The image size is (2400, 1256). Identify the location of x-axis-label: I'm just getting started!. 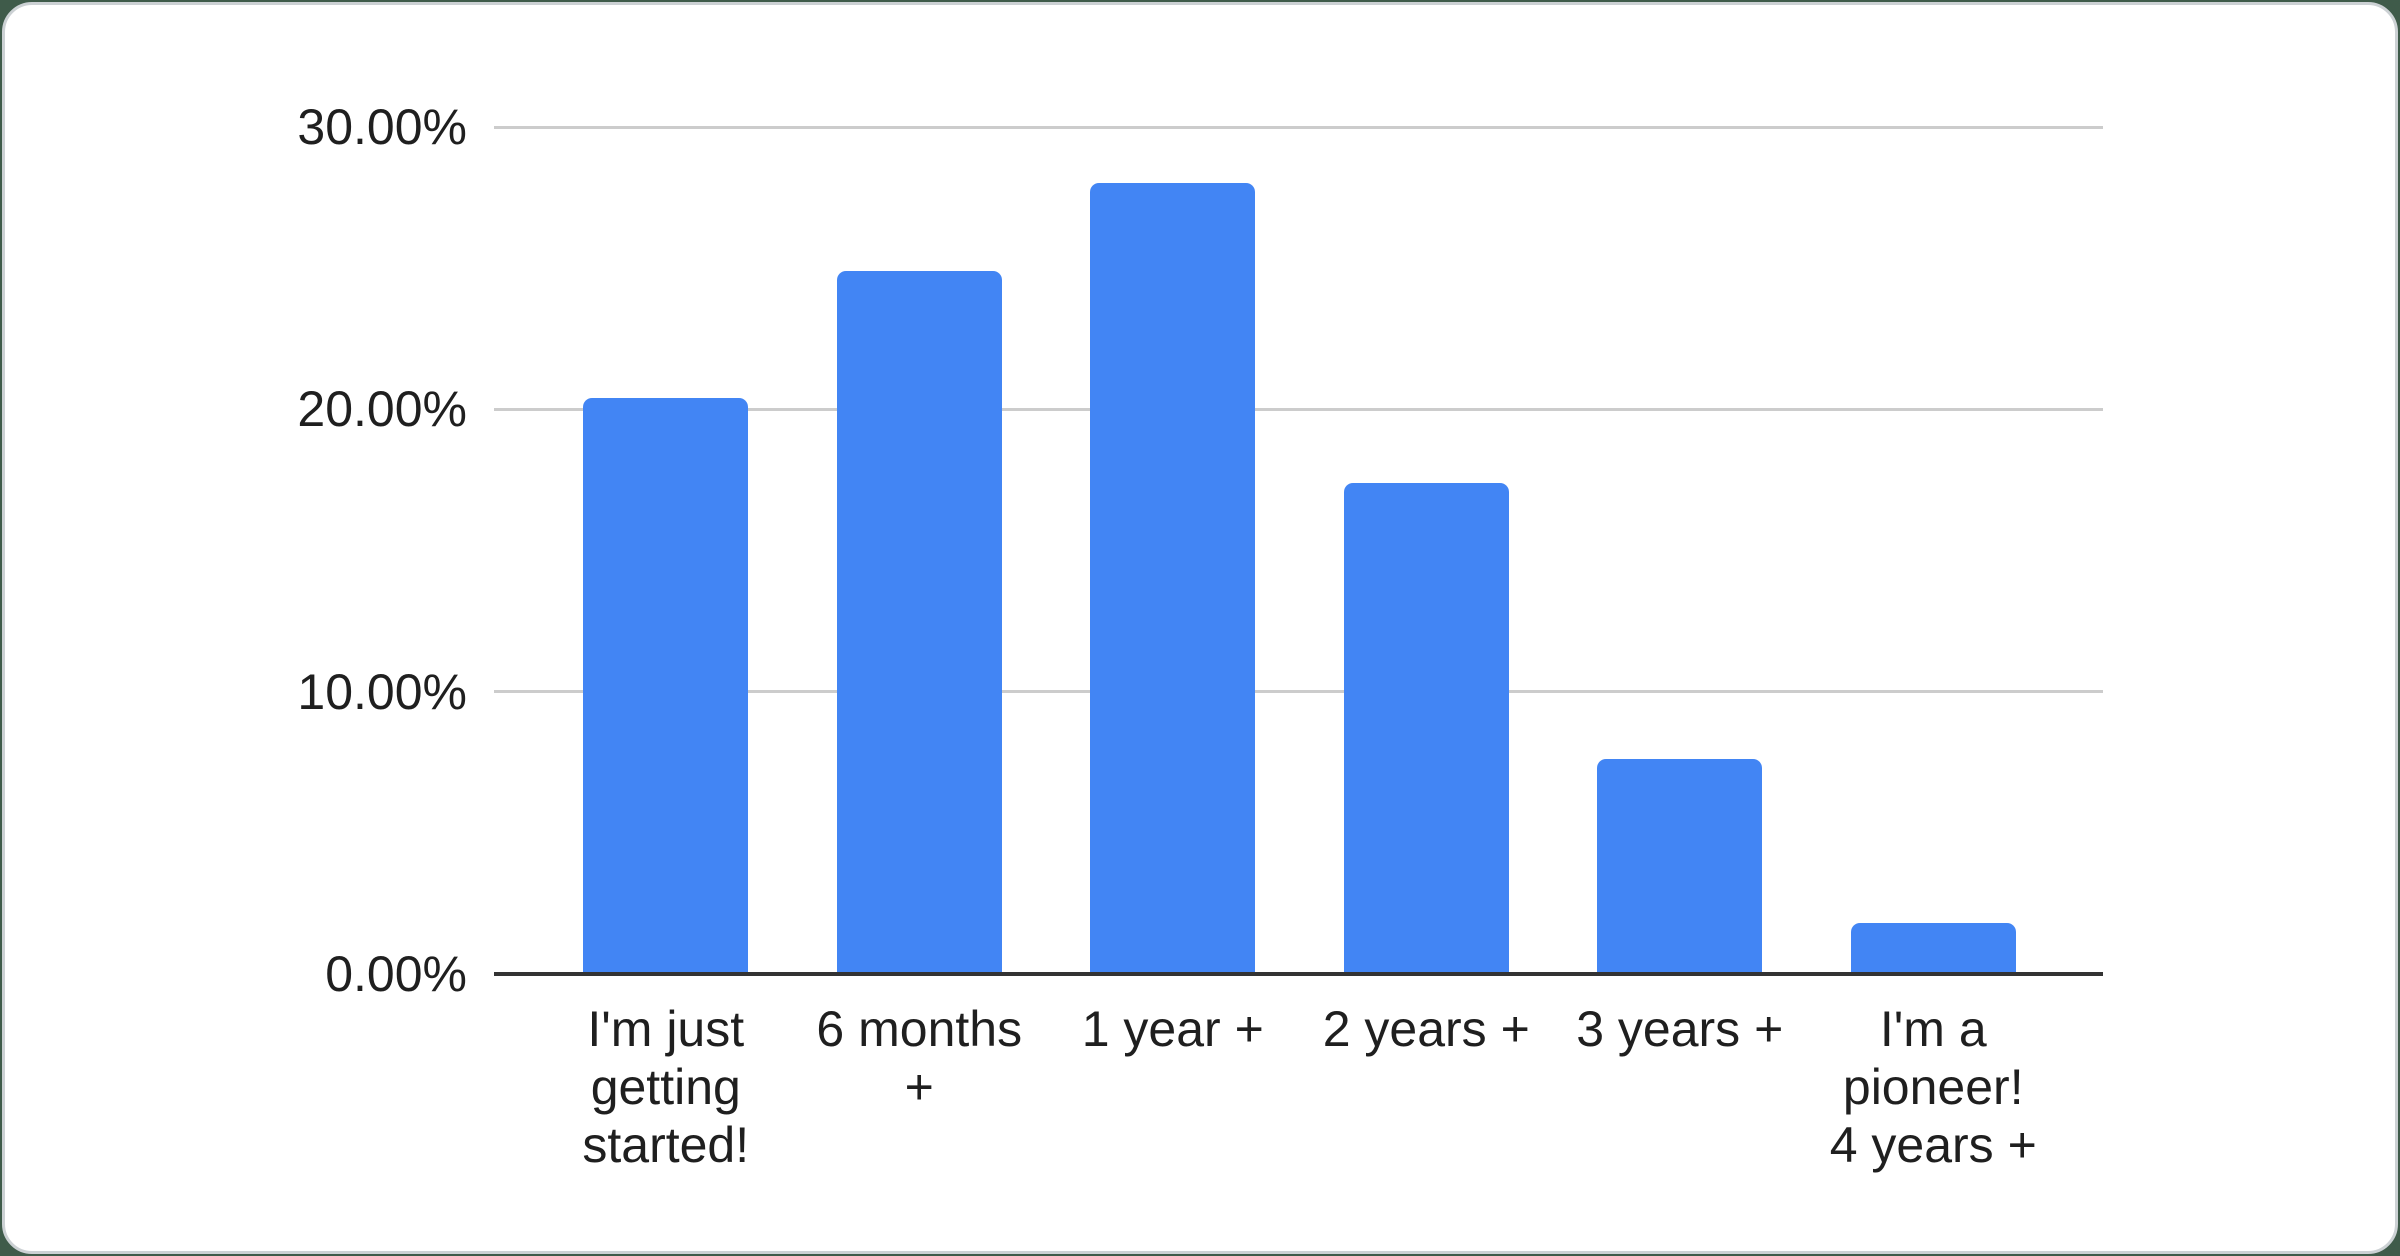
(666, 1087).